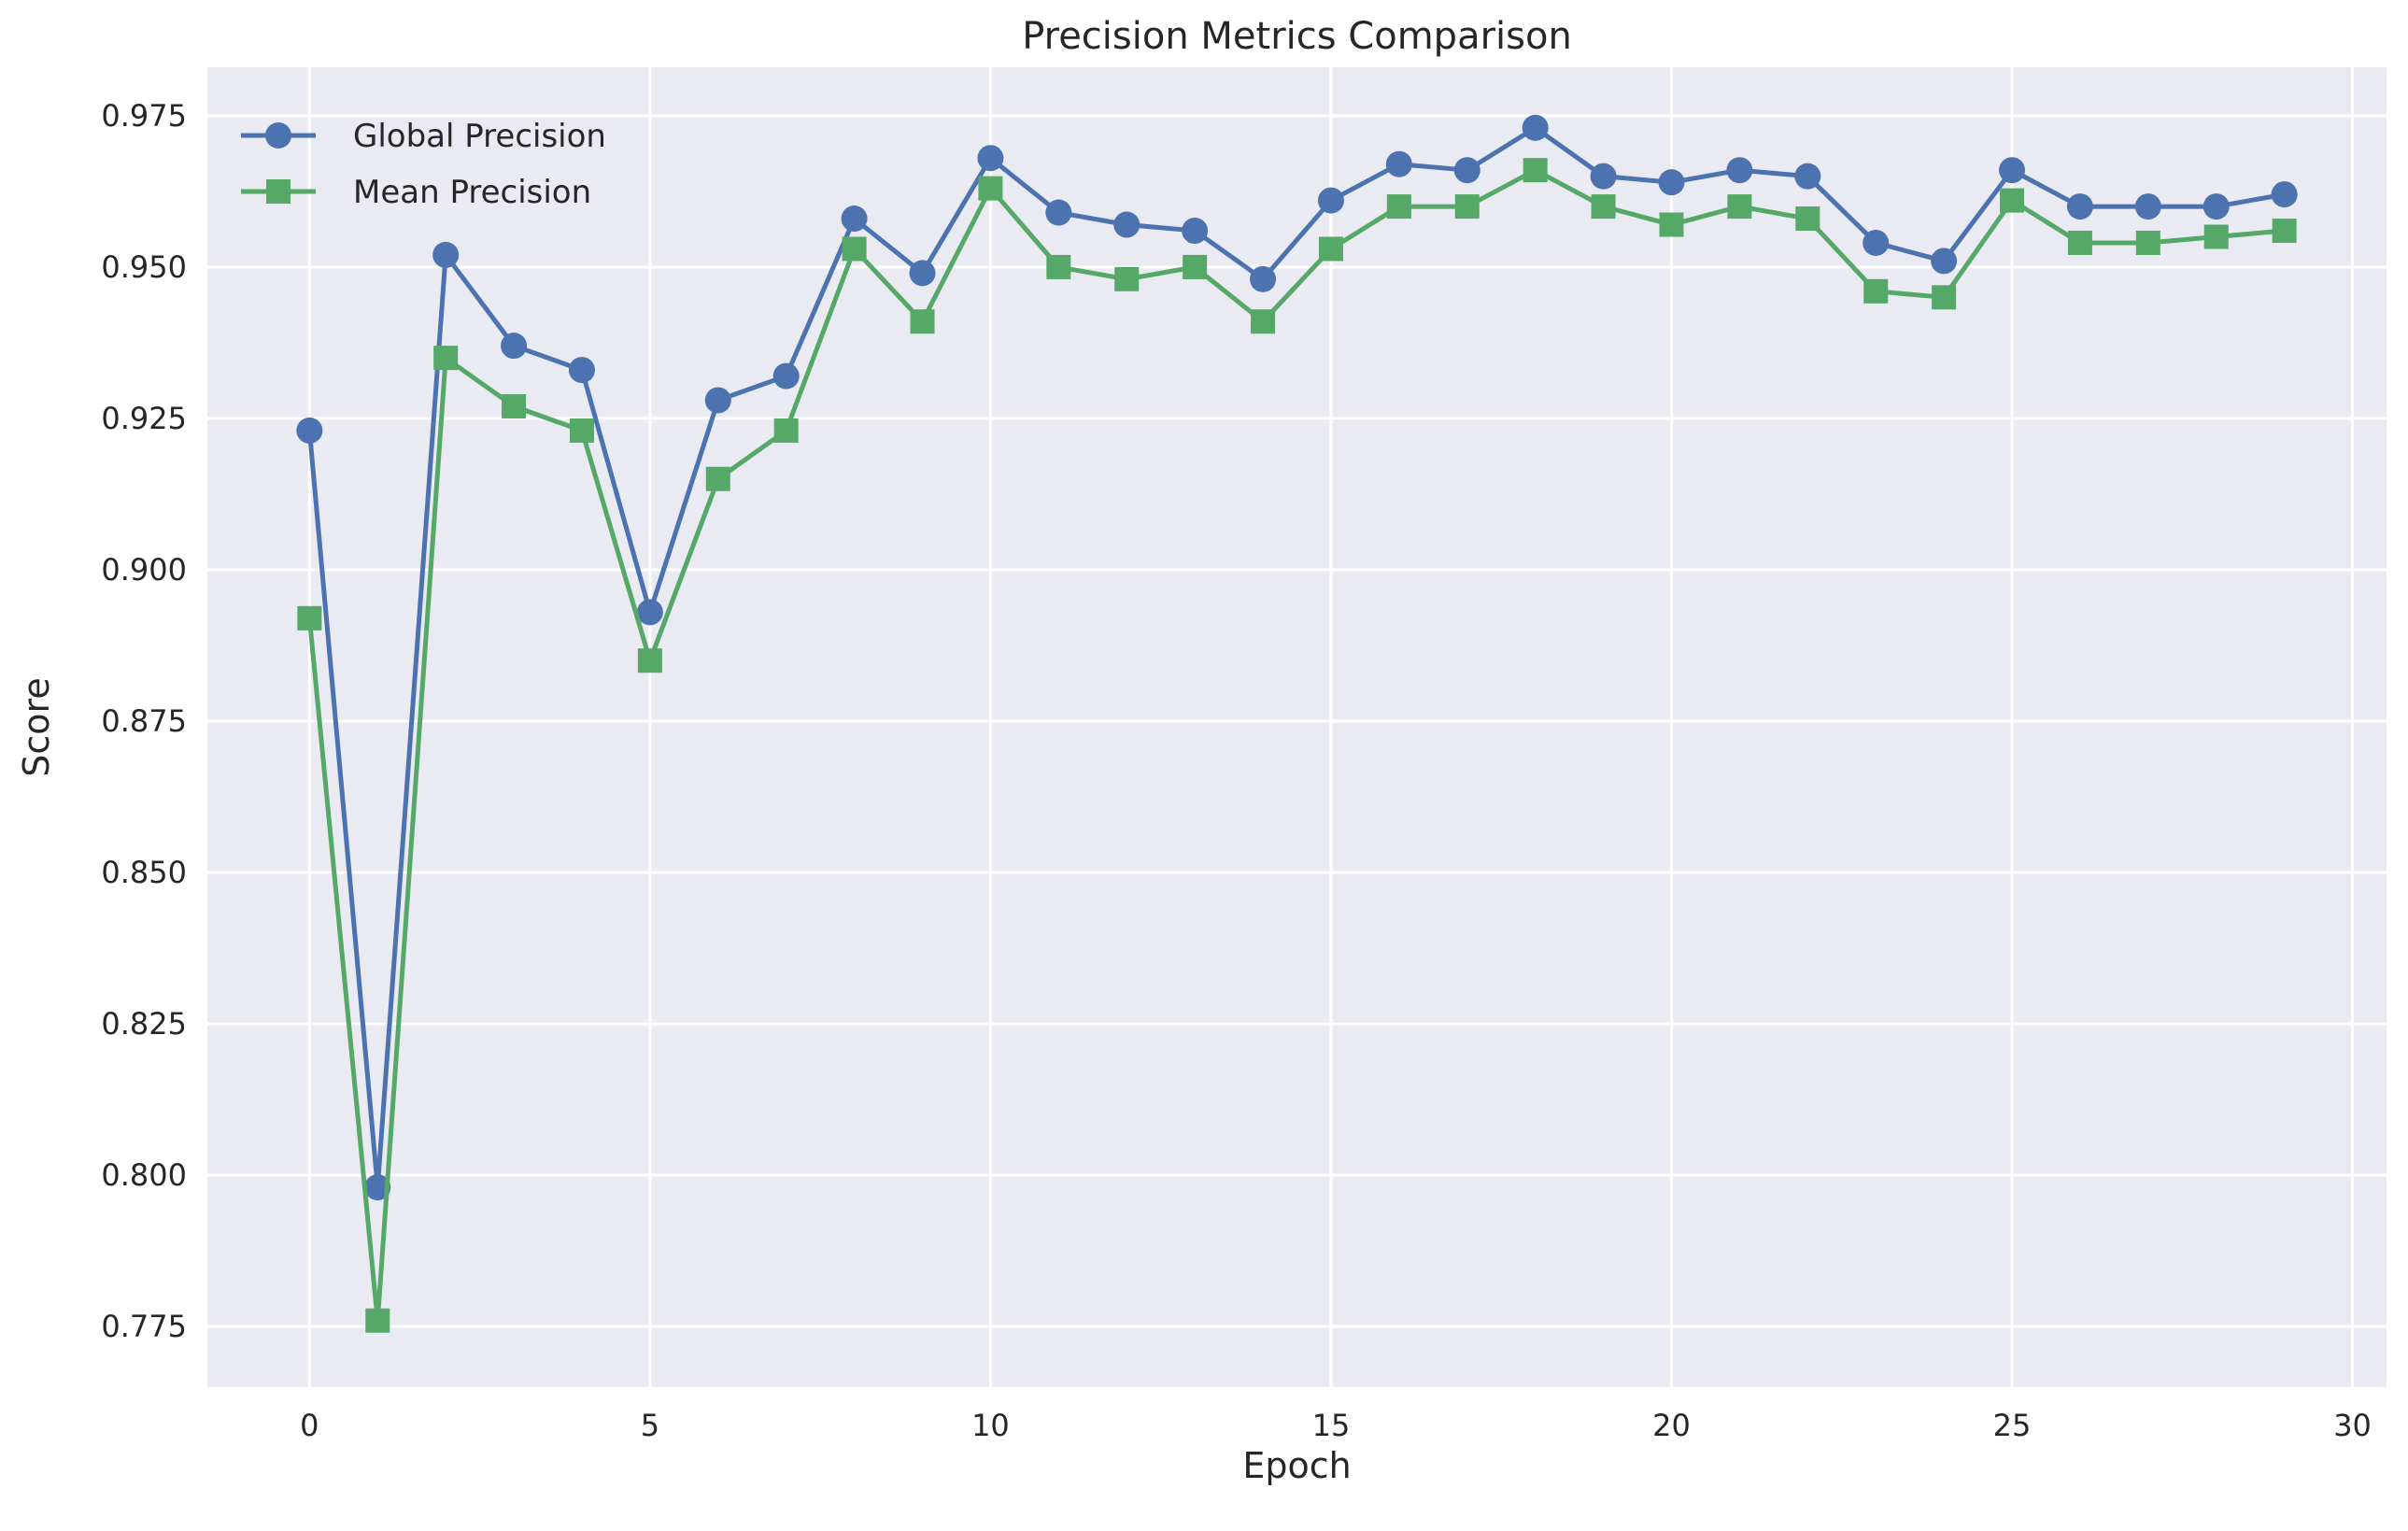  I want to click on legend-item: Mean Precision, so click(416, 192).